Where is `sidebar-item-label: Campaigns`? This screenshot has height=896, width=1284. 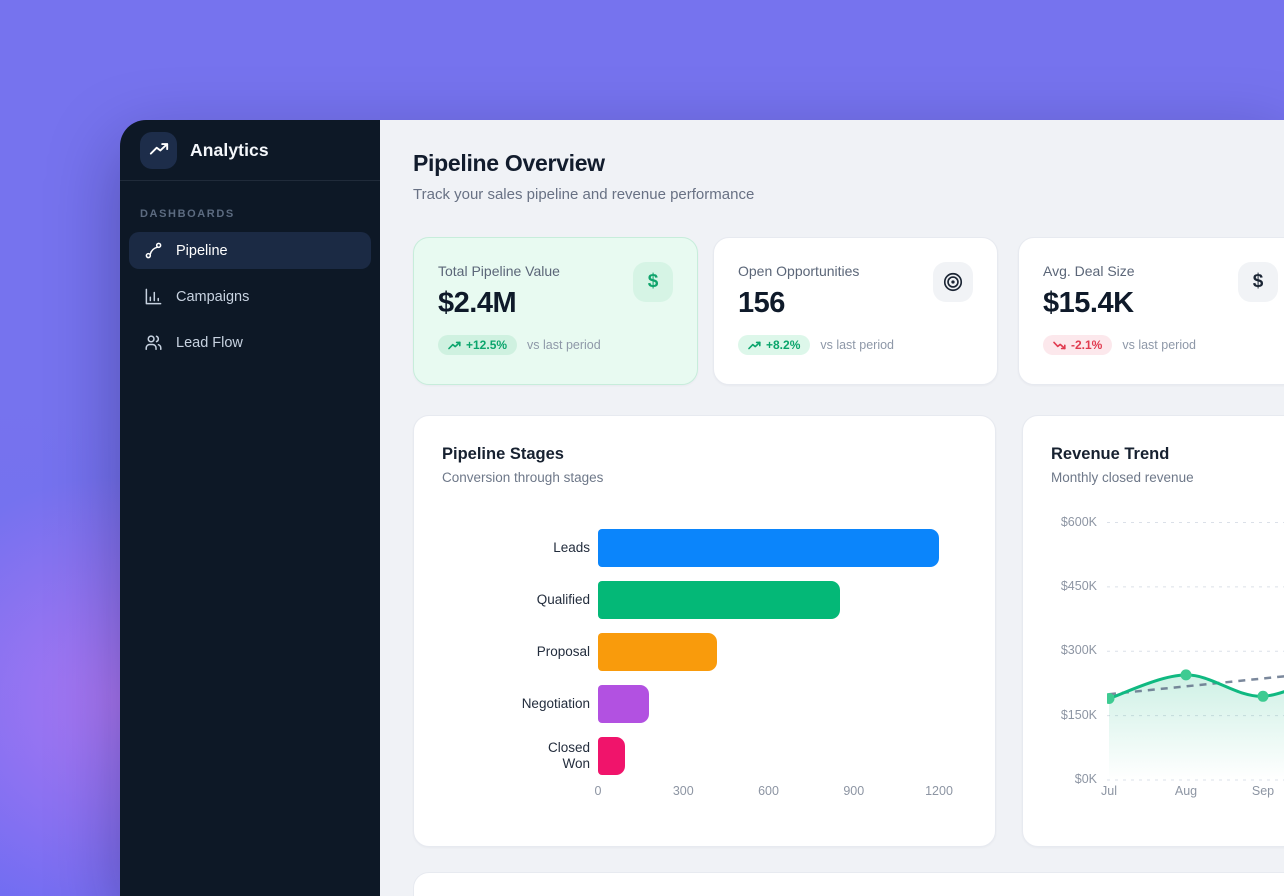
sidebar-item-label: Campaigns is located at coordinates (213, 296).